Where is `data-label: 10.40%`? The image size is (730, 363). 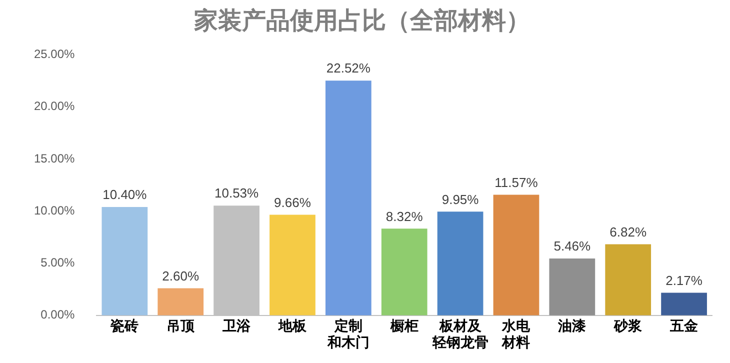 data-label: 10.40% is located at coordinates (125, 194).